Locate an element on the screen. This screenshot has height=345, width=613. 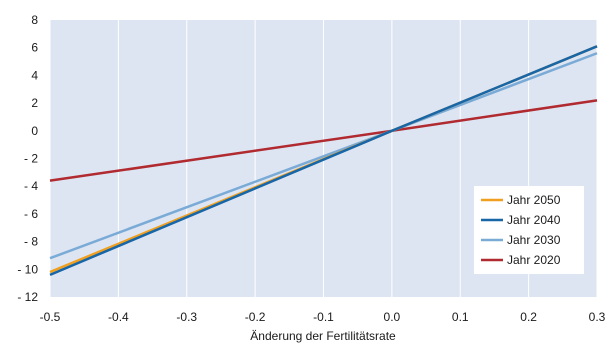
x-tick-label: 0.2 is located at coordinates (528, 317).